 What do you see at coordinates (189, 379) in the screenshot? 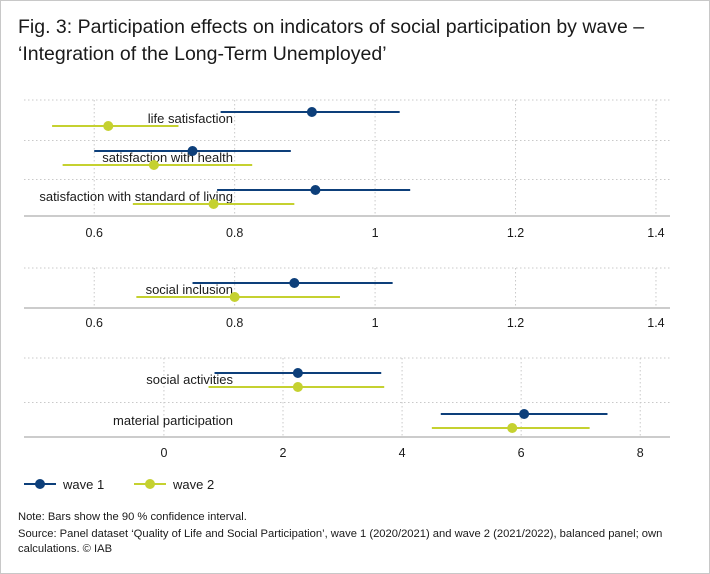
I see `category-label: social activities` at bounding box center [189, 379].